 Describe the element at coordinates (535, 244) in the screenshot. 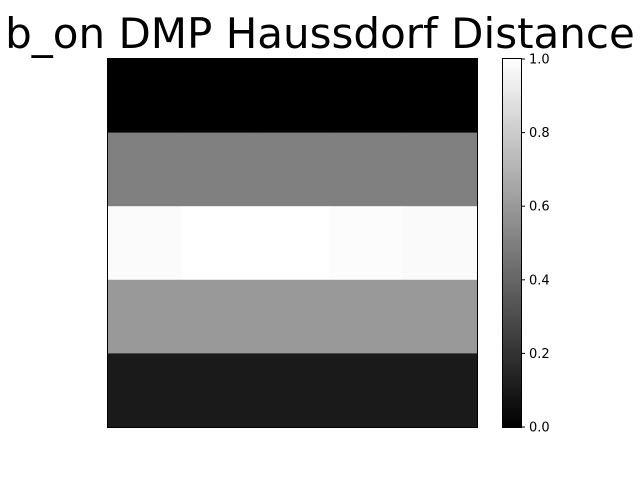

I see `colorbar-ticks: 0.0 0.2 0.4 0.6 0.8 1.0` at that location.